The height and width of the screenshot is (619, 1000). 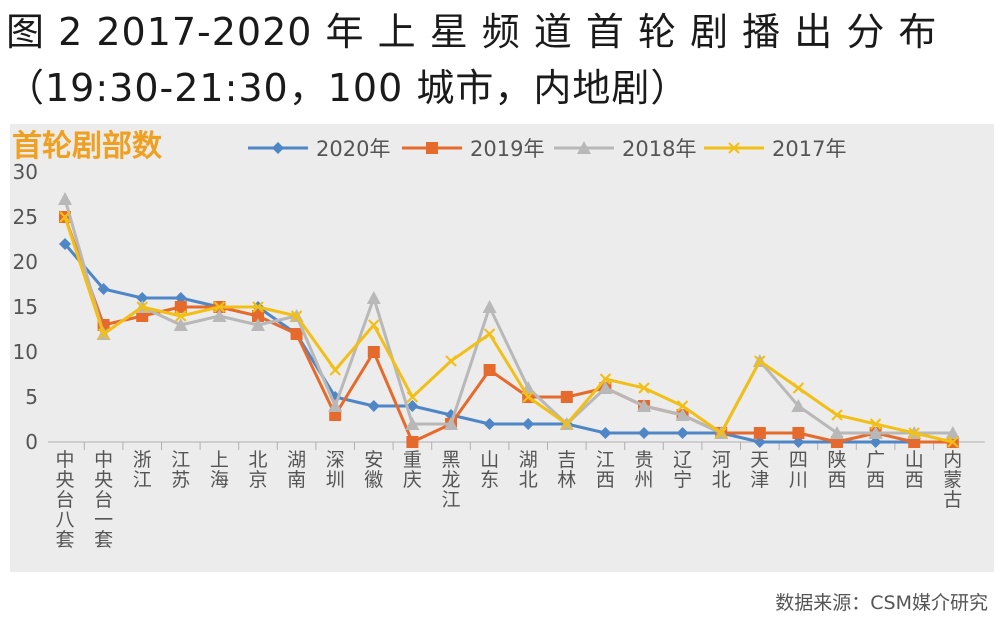 What do you see at coordinates (25, 307) in the screenshot?
I see `y-tick-label: 15` at bounding box center [25, 307].